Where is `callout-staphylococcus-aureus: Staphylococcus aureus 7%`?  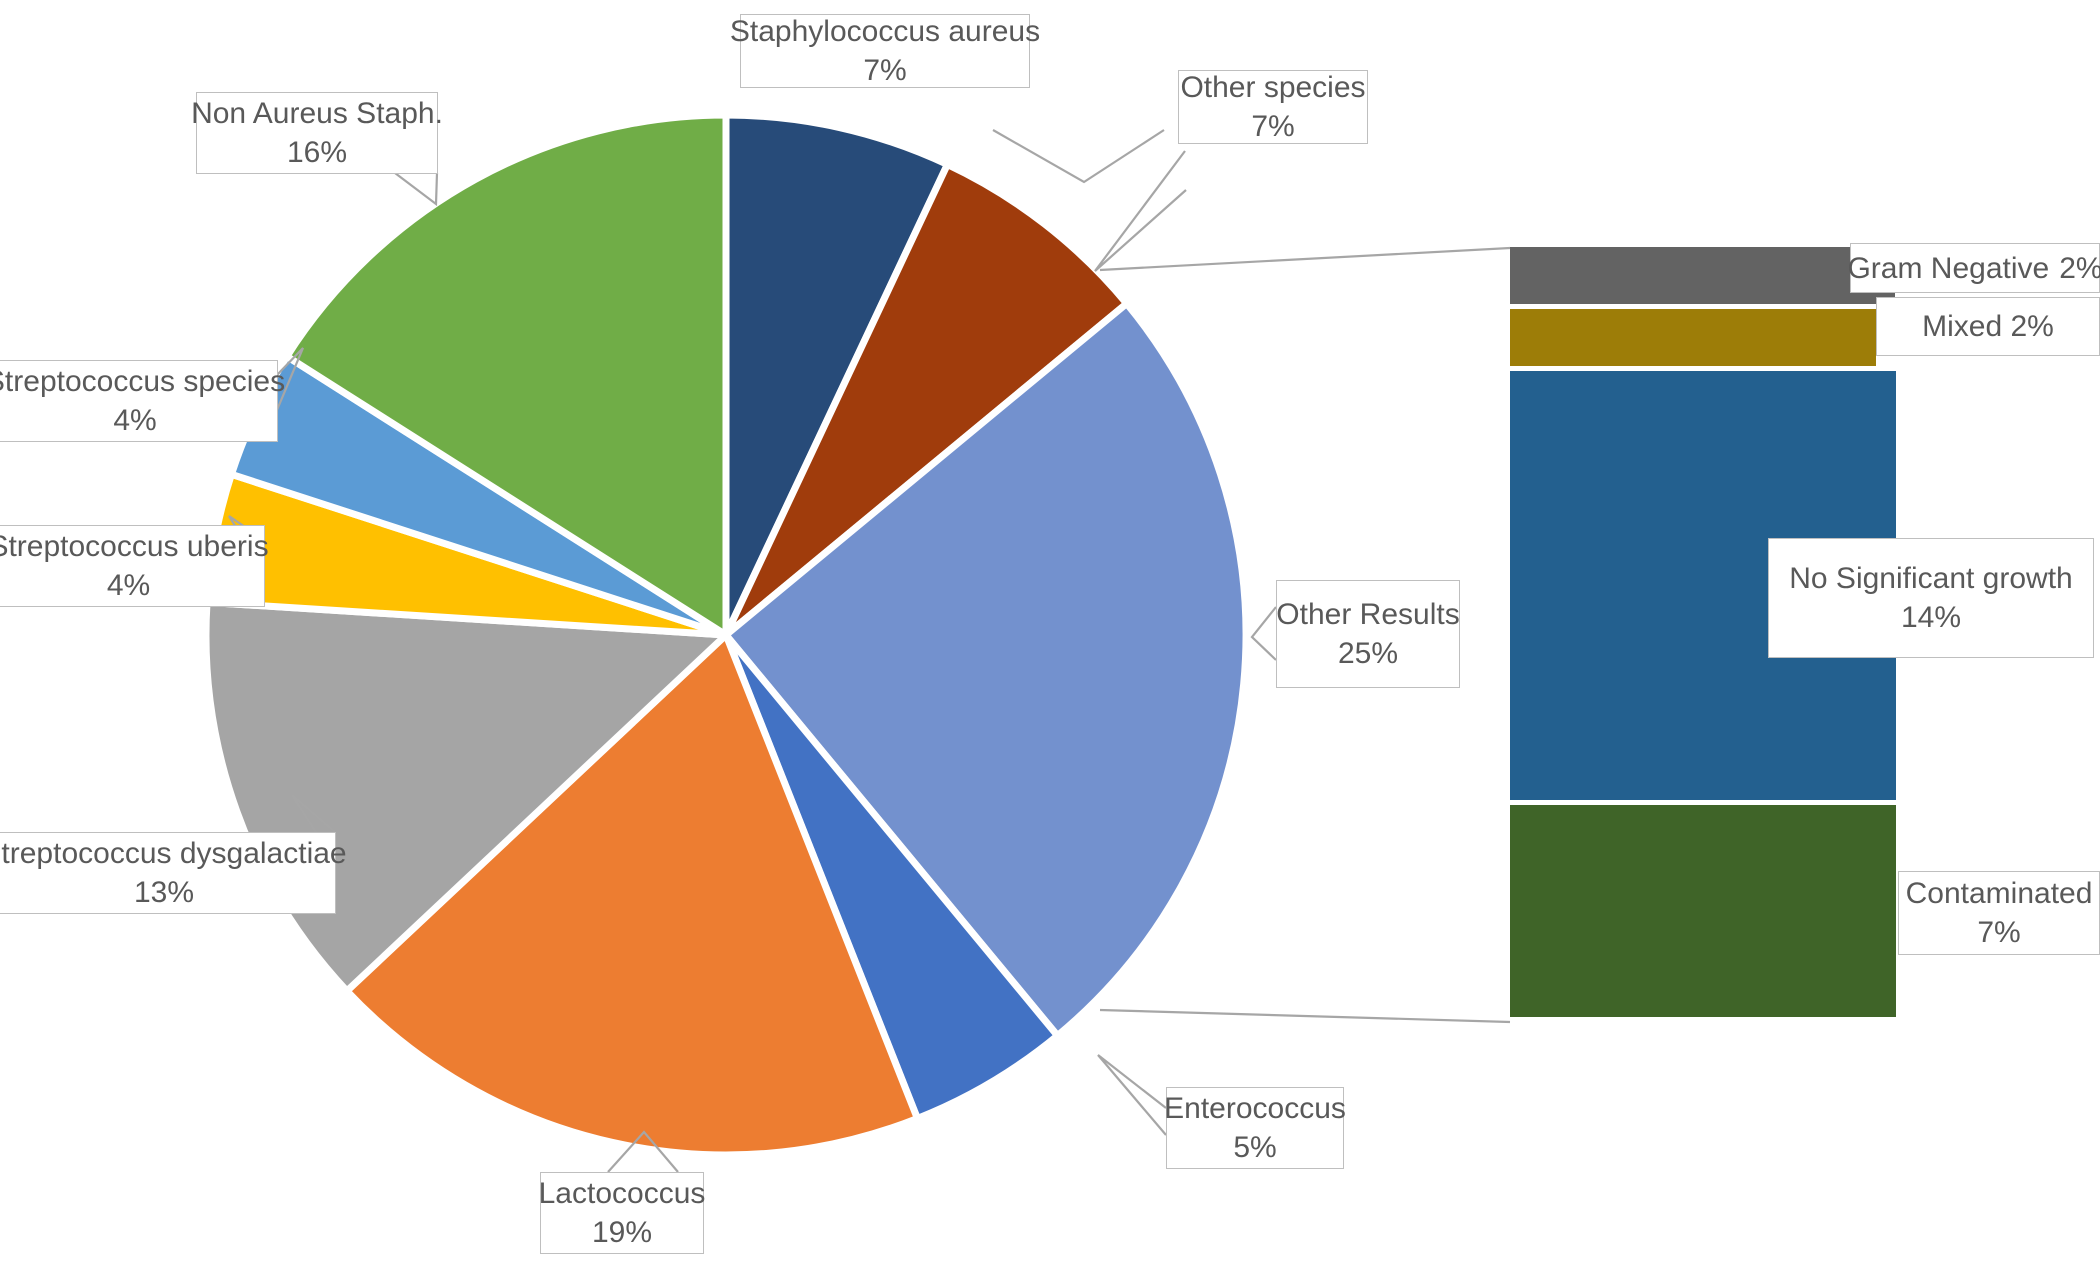 callout-staphylococcus-aureus: Staphylococcus aureus 7% is located at coordinates (885, 51).